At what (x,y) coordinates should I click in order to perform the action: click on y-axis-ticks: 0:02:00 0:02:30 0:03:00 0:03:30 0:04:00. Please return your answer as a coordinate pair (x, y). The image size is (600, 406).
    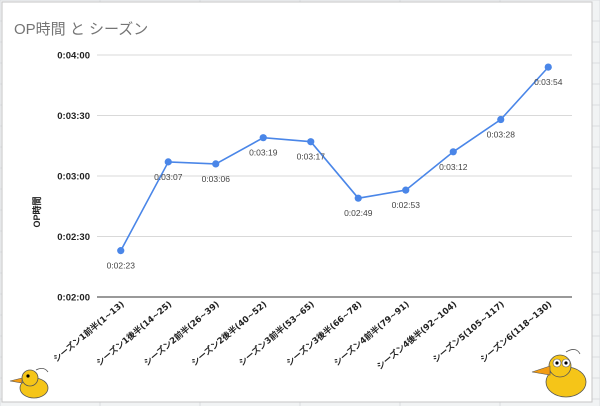
    Looking at the image, I should click on (73, 177).